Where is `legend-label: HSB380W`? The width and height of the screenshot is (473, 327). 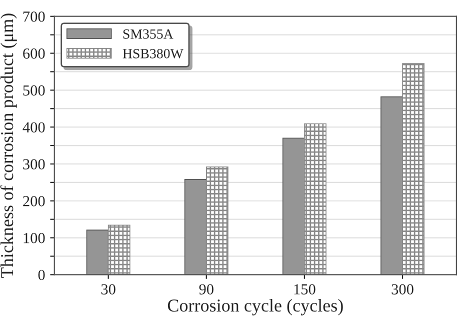
legend-label: HSB380W is located at coordinates (153, 53).